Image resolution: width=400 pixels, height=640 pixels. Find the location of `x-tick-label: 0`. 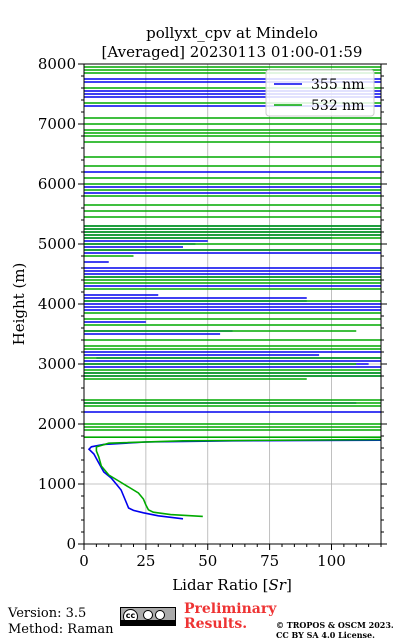

x-tick-label: 0 is located at coordinates (84, 561).